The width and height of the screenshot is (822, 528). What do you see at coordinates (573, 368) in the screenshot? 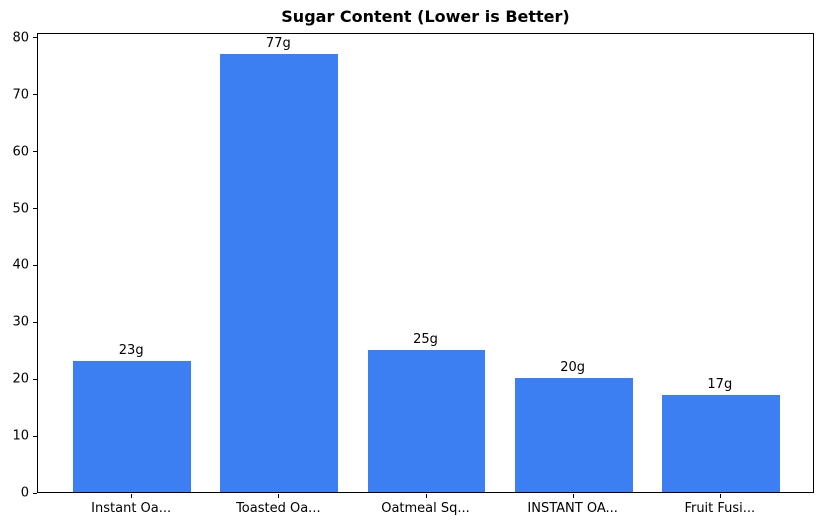
I see `bar-value-label: 20g` at bounding box center [573, 368].